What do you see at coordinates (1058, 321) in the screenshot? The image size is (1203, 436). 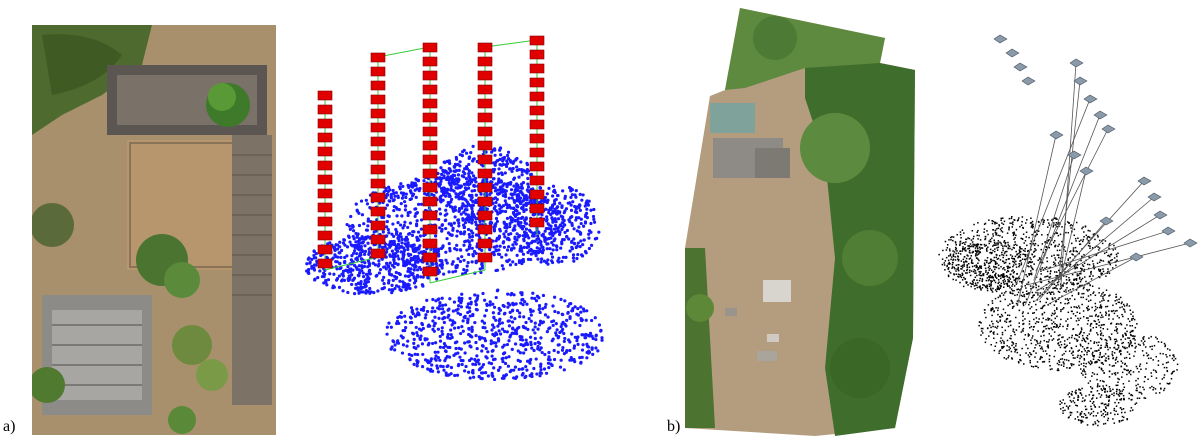 I see `point-cloud-b-points` at bounding box center [1058, 321].